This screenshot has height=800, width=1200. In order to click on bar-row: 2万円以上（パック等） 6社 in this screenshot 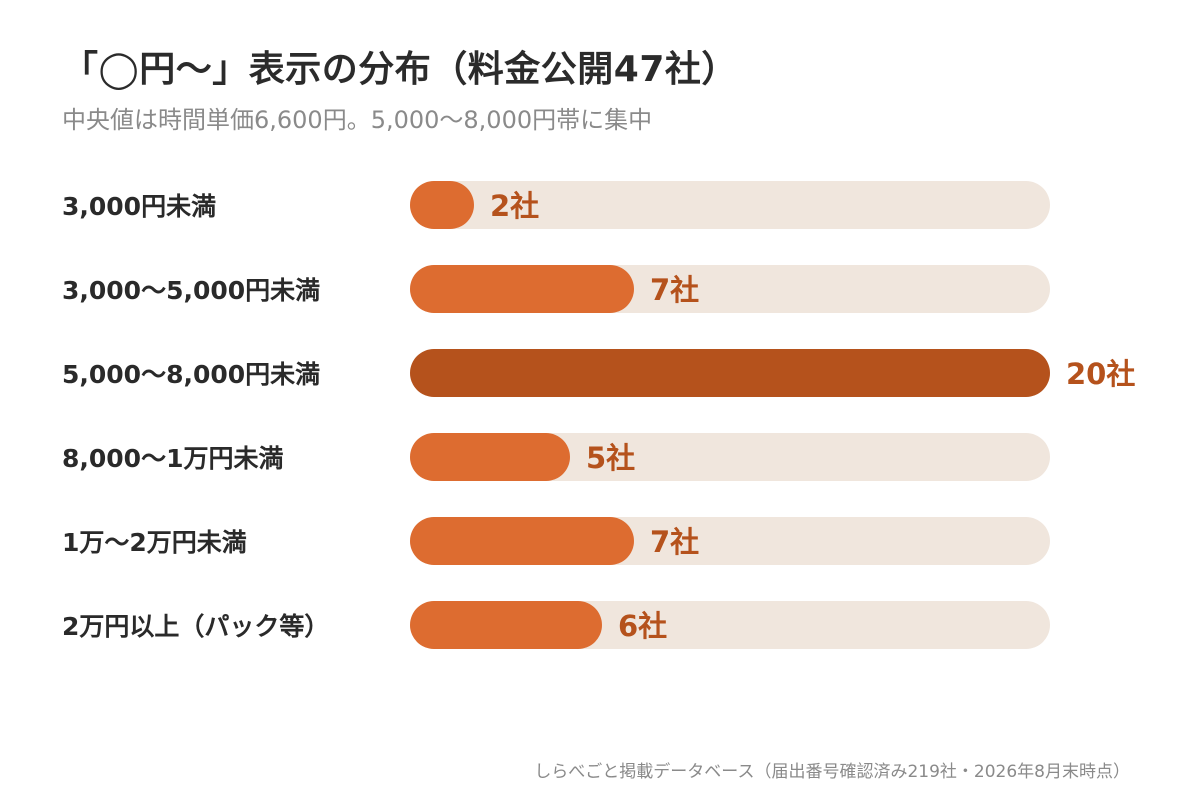, I will do `click(556, 625)`.